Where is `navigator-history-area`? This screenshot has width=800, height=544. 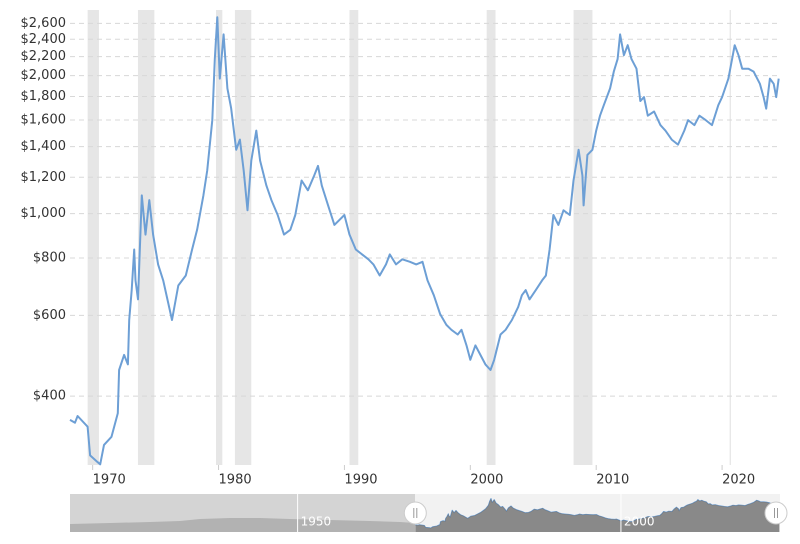
navigator-history-area is located at coordinates (242, 525).